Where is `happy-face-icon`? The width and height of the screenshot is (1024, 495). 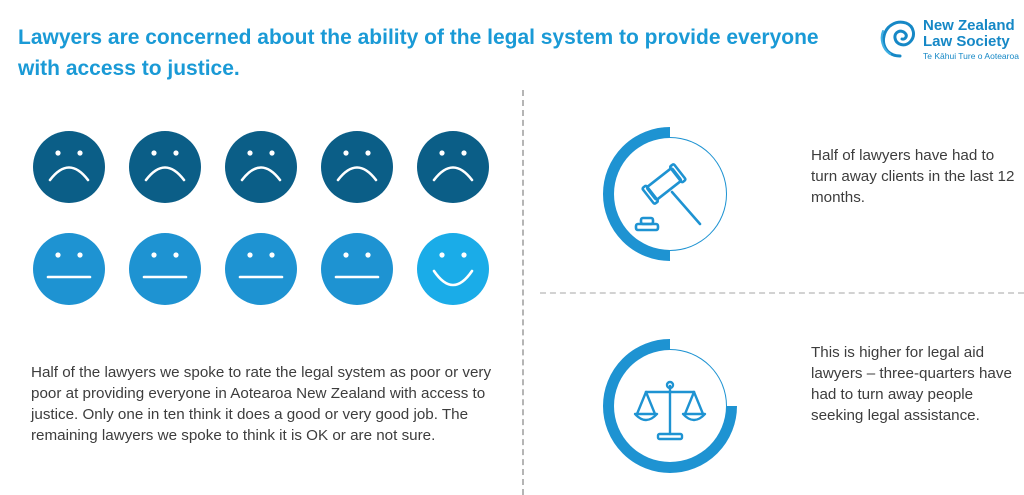 happy-face-icon is located at coordinates (453, 269).